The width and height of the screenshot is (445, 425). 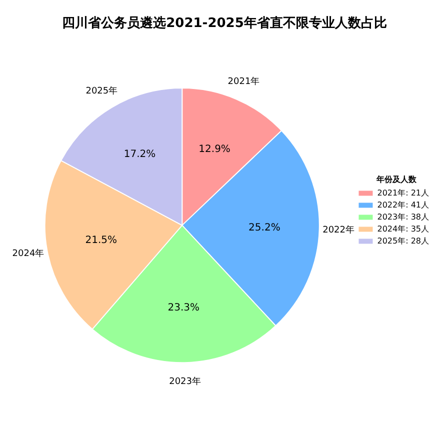 What do you see at coordinates (224, 23) in the screenshot?
I see `chart-title: 四川省公务员遴选2021-2025年省直不限专业人数占比` at bounding box center [224, 23].